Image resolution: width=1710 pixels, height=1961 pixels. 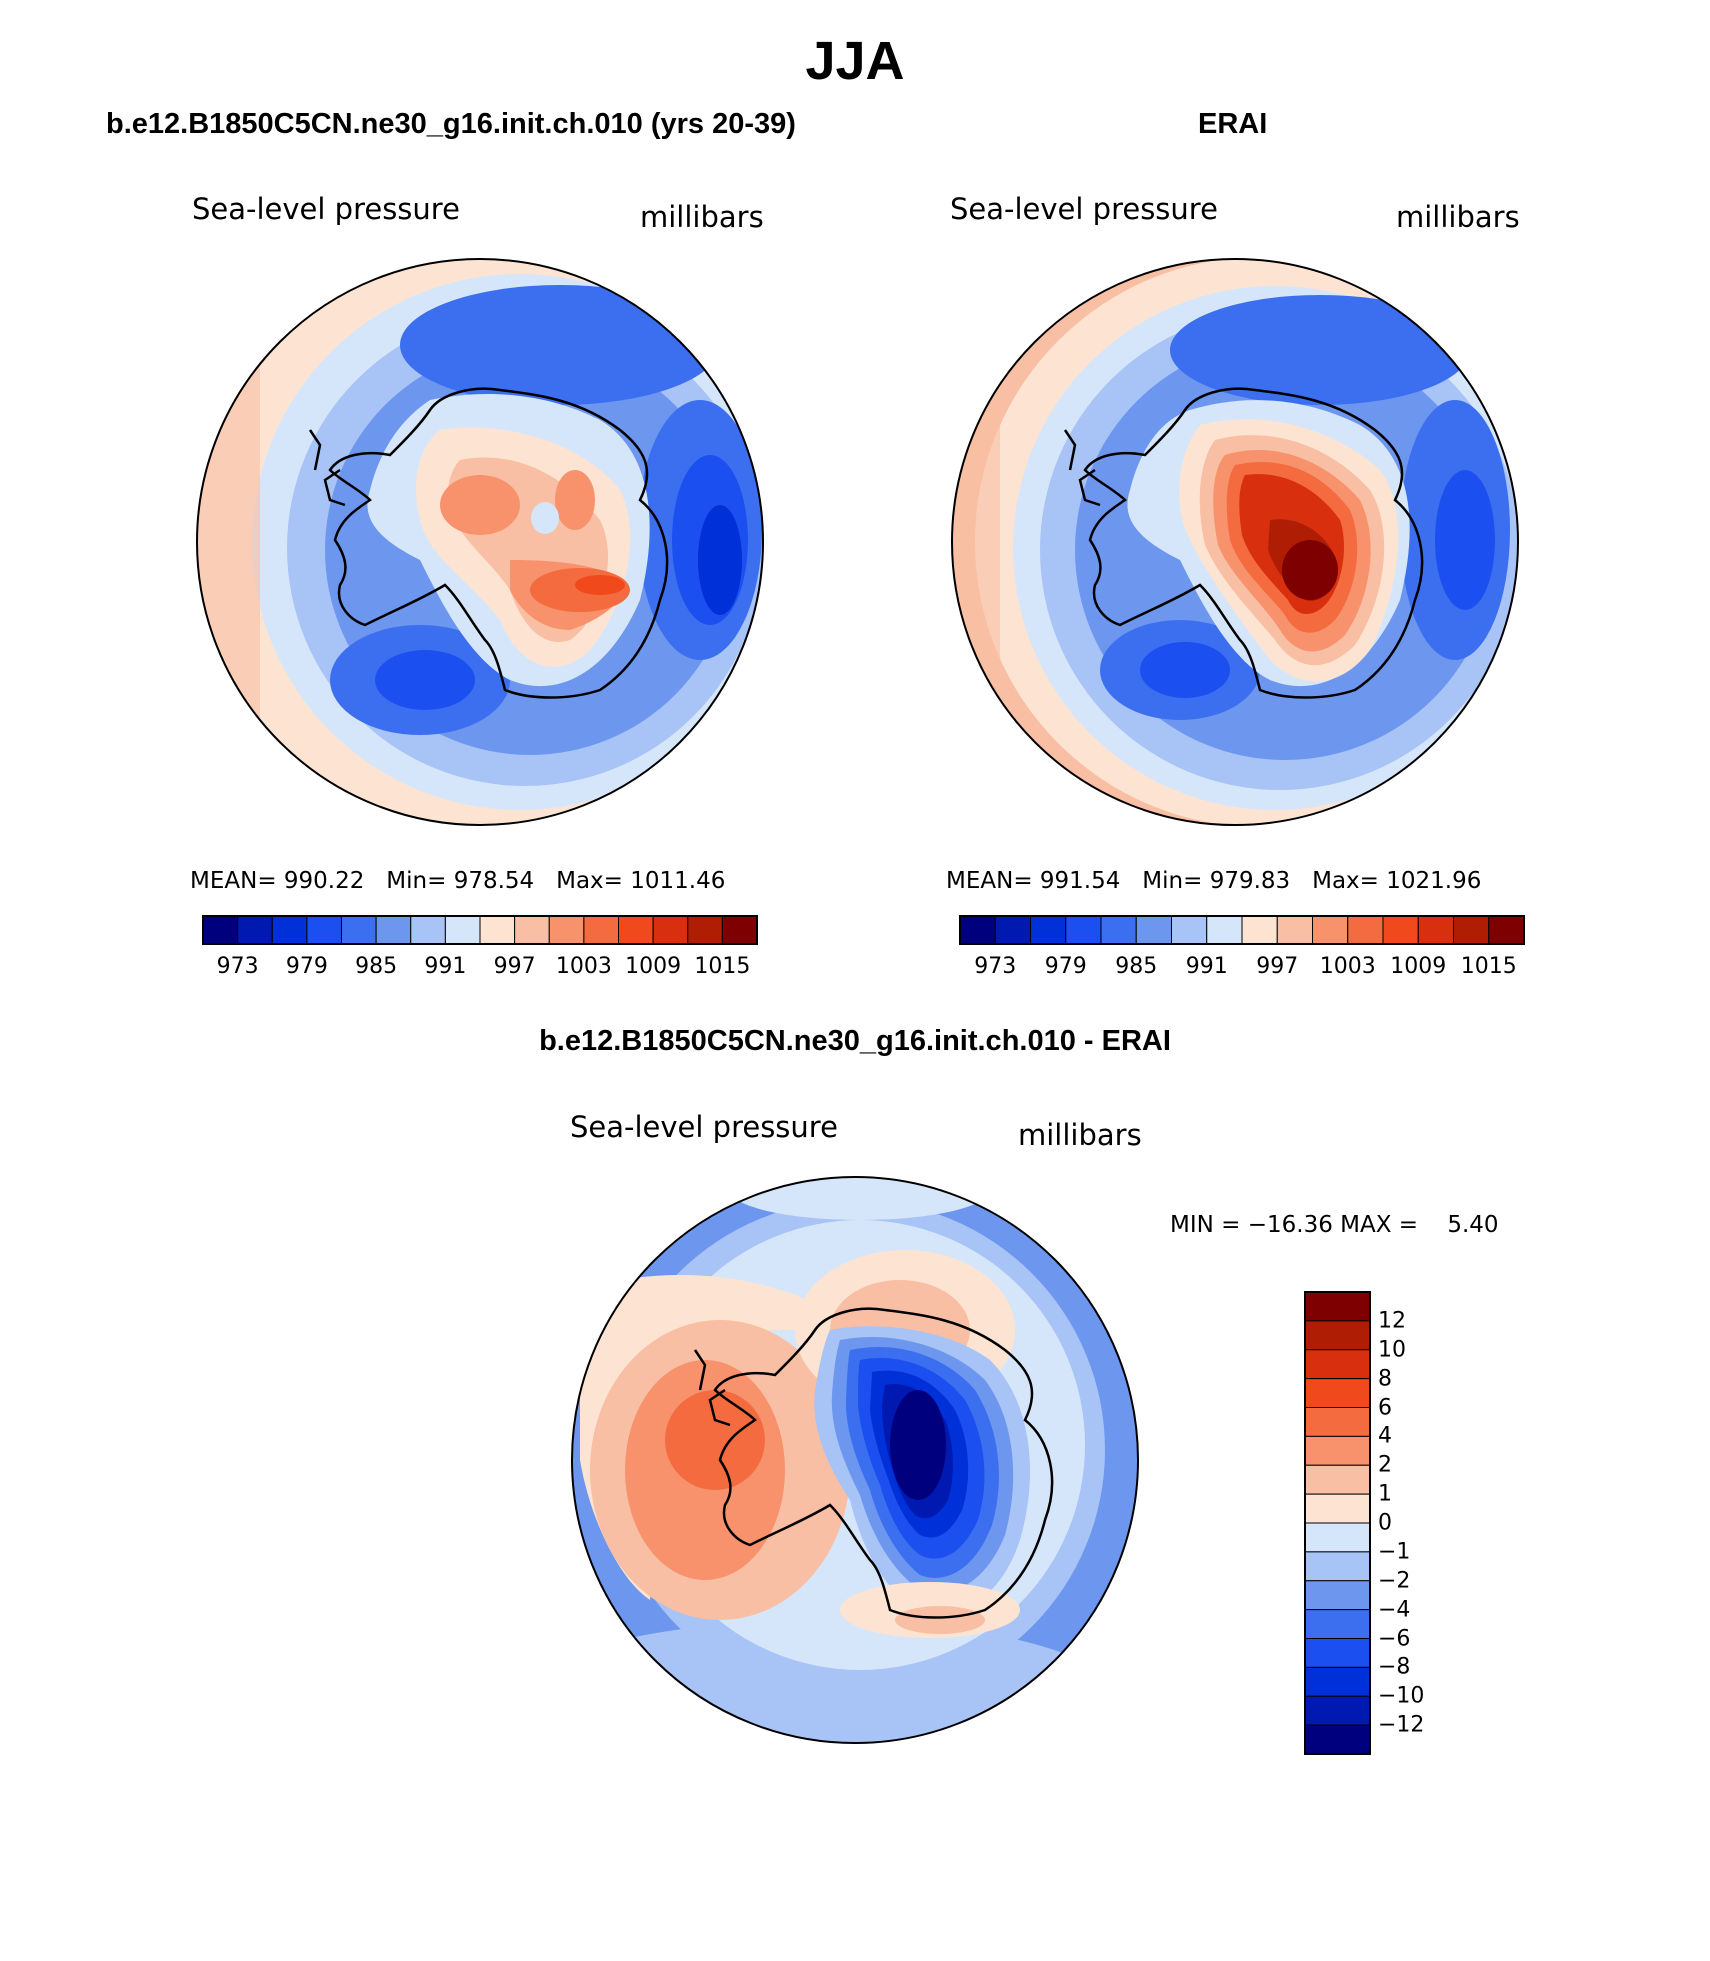 I want to click on right-panel-title: ERAI, so click(x=1233, y=124).